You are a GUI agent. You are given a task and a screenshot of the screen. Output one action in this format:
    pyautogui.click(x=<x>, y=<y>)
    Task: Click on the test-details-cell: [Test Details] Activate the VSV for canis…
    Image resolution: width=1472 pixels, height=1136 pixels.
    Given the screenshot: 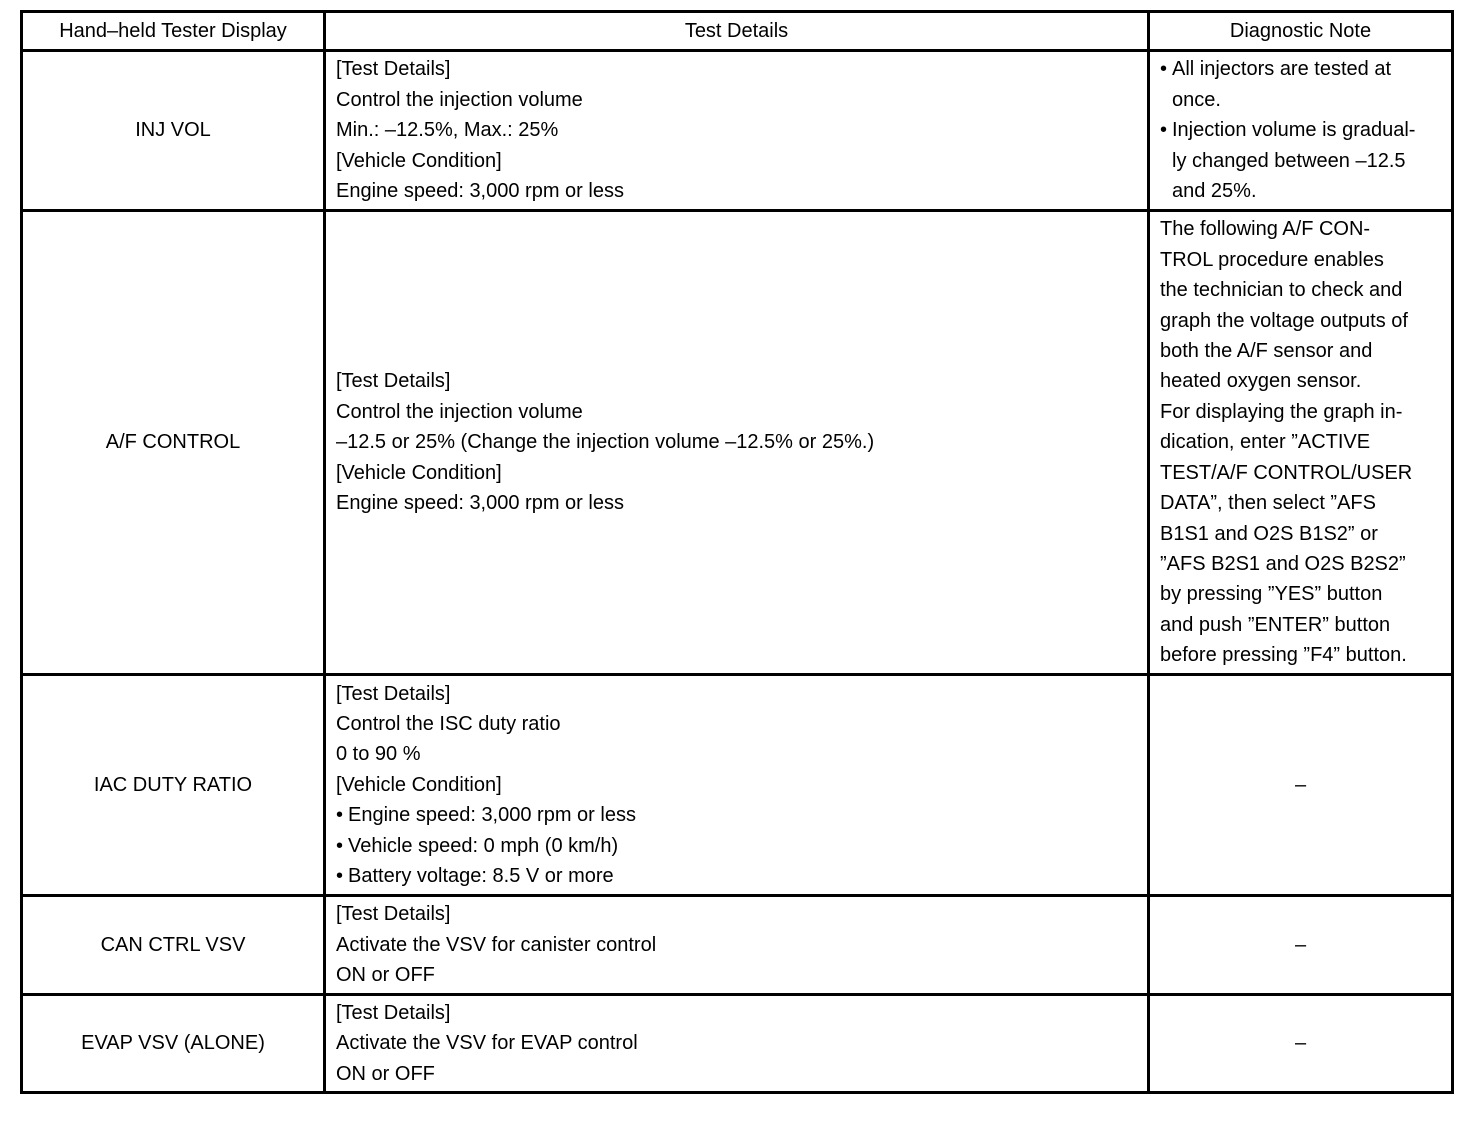 What is the action you would take?
    pyautogui.click(x=736, y=945)
    